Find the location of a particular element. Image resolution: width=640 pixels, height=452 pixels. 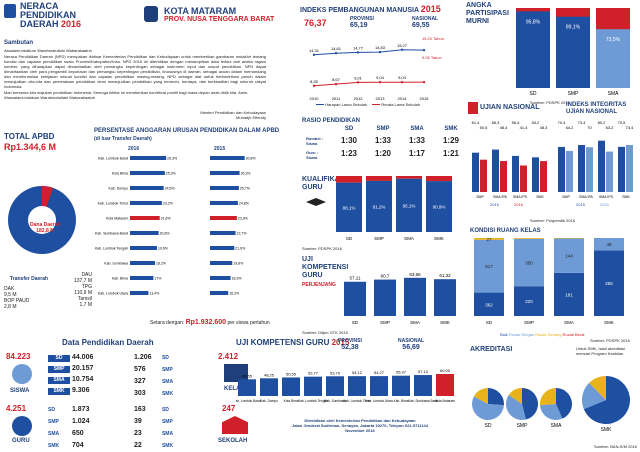

apm-category-label: SMA is located at coordinates (614, 94).